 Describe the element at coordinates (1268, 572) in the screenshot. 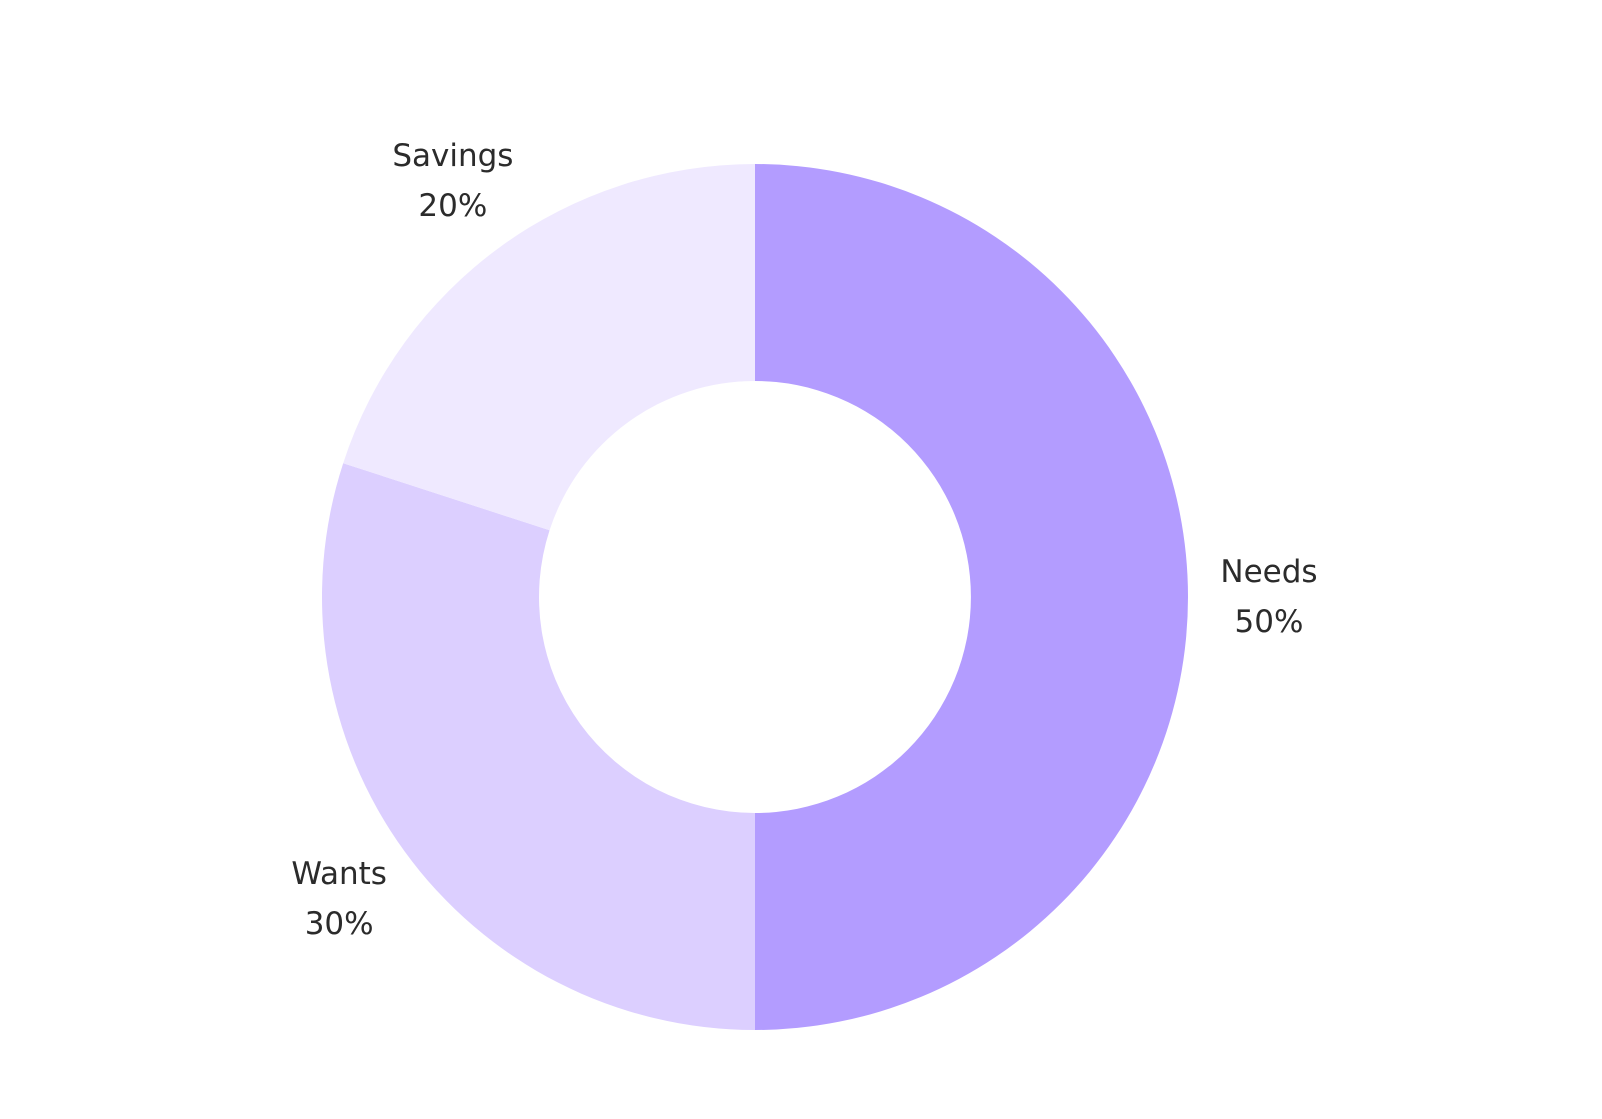

I see `slice-label-needs: Needs` at that location.